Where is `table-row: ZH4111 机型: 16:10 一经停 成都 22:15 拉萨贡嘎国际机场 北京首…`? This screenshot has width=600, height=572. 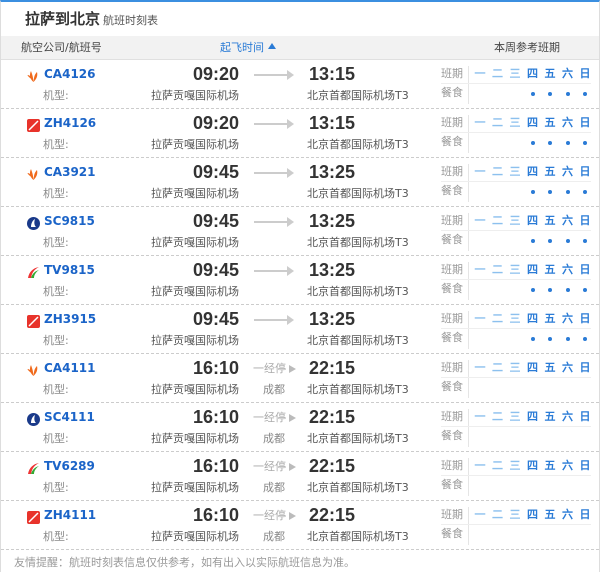
table-row: ZH4111 机型: 16:10 一经停 成都 22:15 拉萨贡嘎国际机场 北京首… is located at coordinates (300, 525).